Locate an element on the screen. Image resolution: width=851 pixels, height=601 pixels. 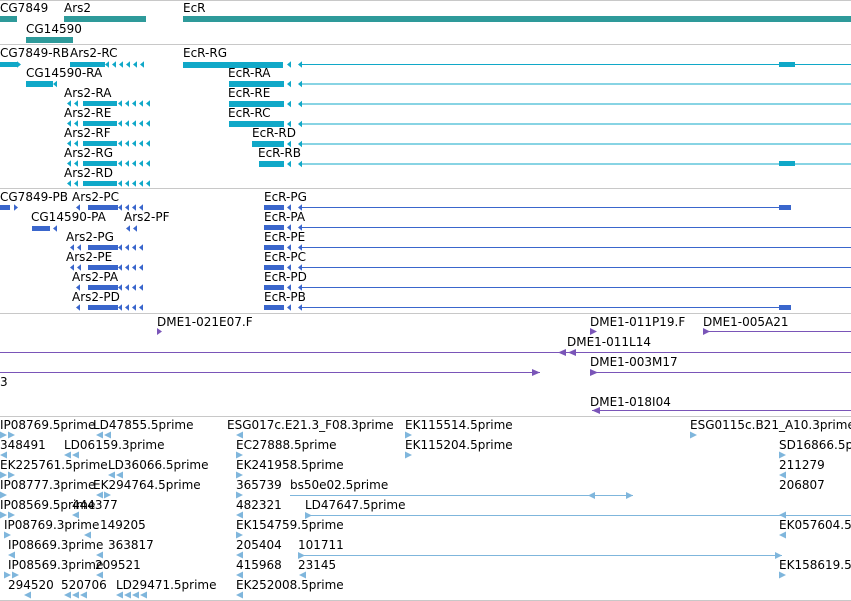
feature-label: DME1-005A21 is located at coordinates (746, 322).